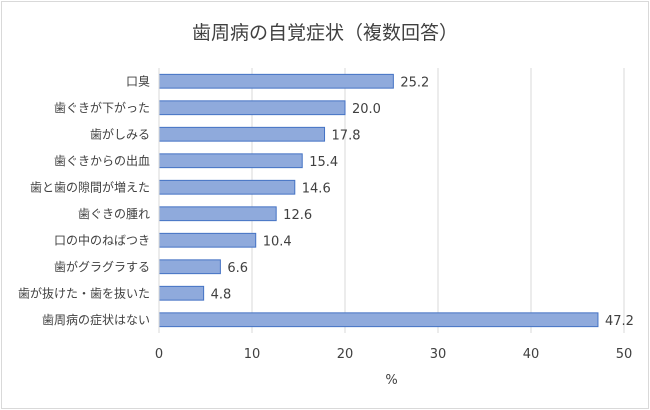 This screenshot has width=650, height=410. What do you see at coordinates (316, 188) in the screenshot?
I see `data-label: 14.6` at bounding box center [316, 188].